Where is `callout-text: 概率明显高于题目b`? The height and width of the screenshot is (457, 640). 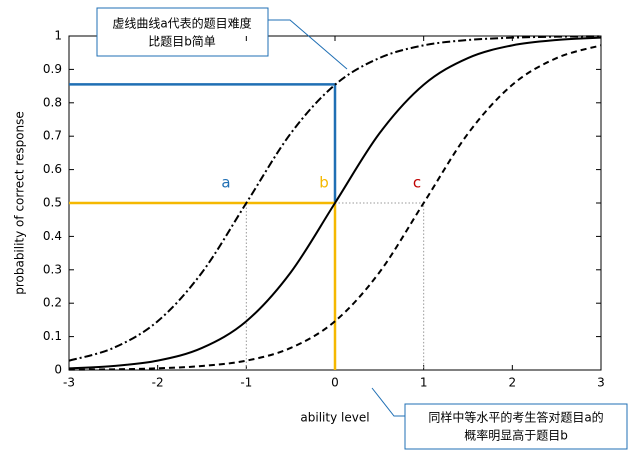
callout-text: 概率明显高于题目b is located at coordinates (516, 435).